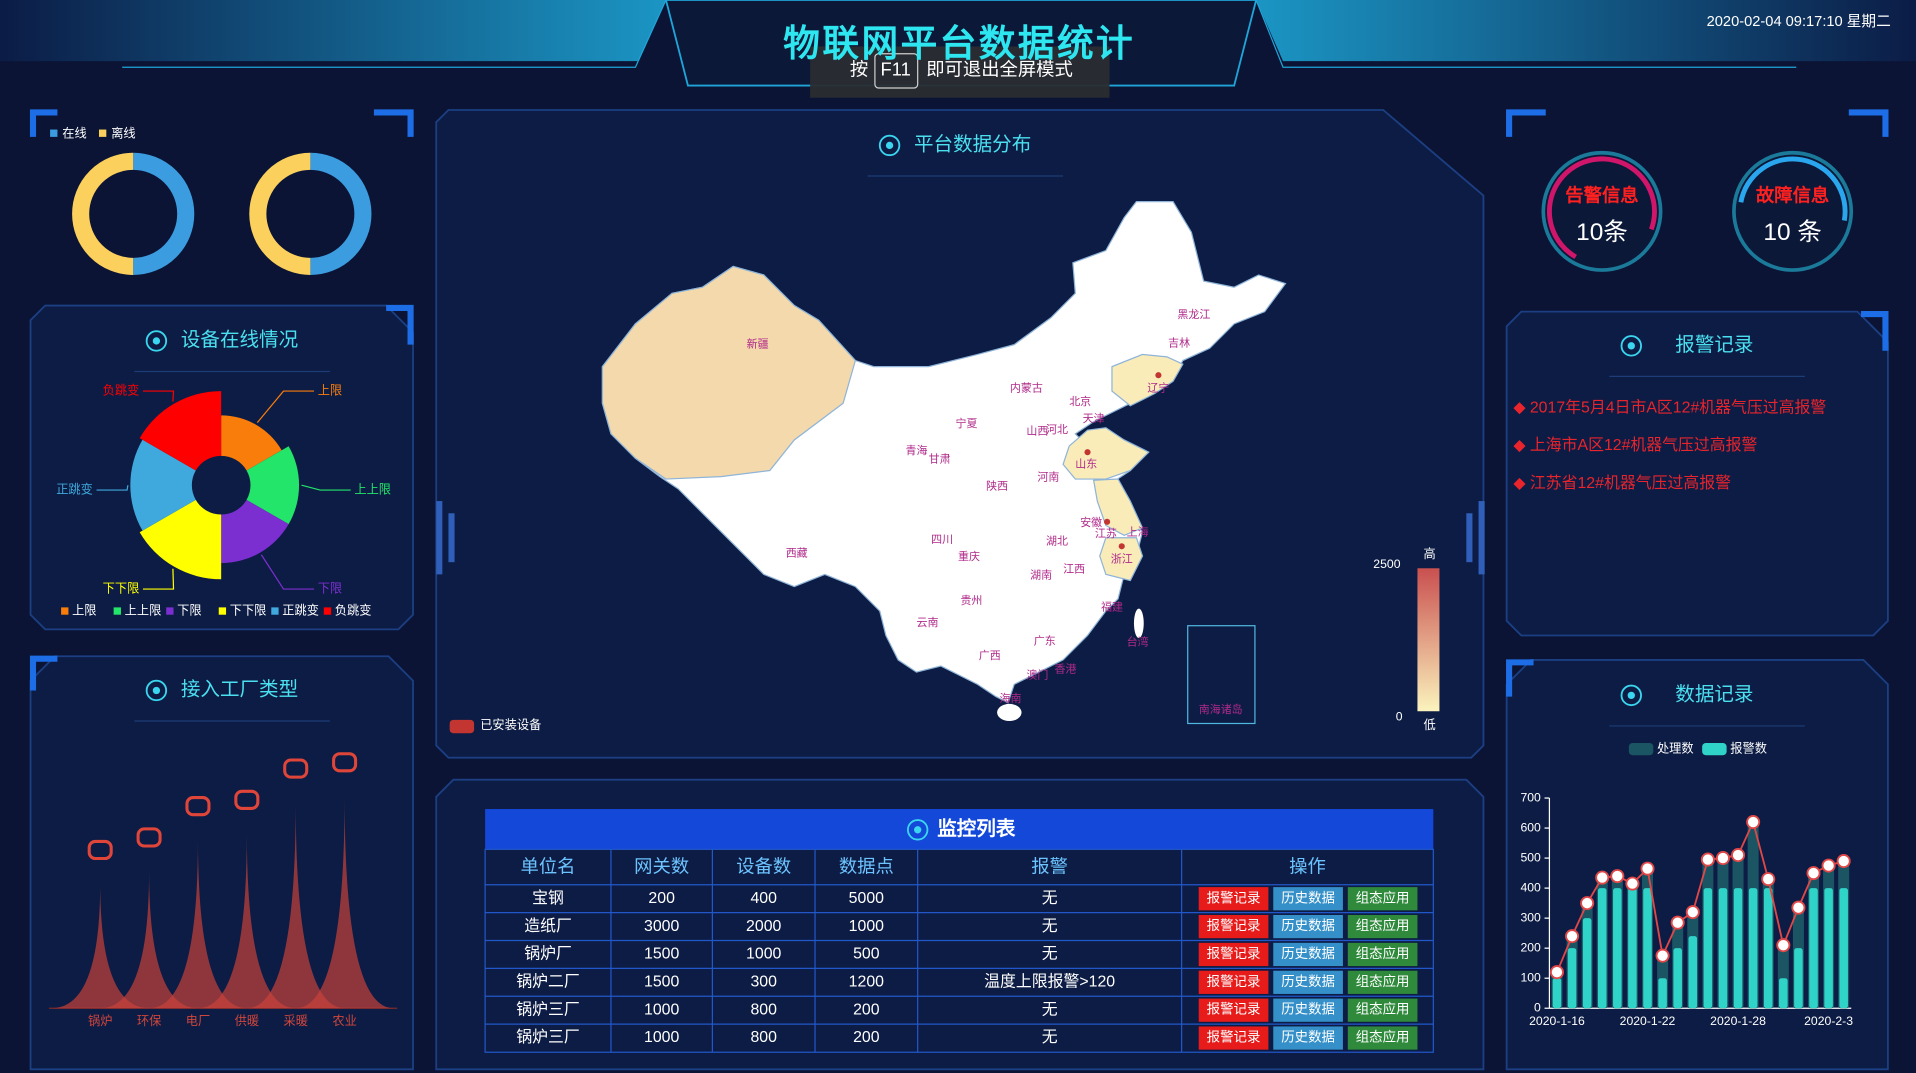  I want to click on gauge-count: 10条, so click(1602, 232).